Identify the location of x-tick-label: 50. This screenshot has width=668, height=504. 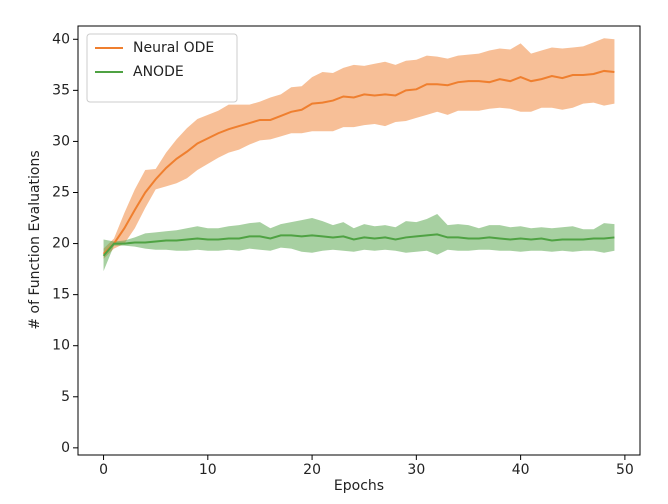
(625, 470).